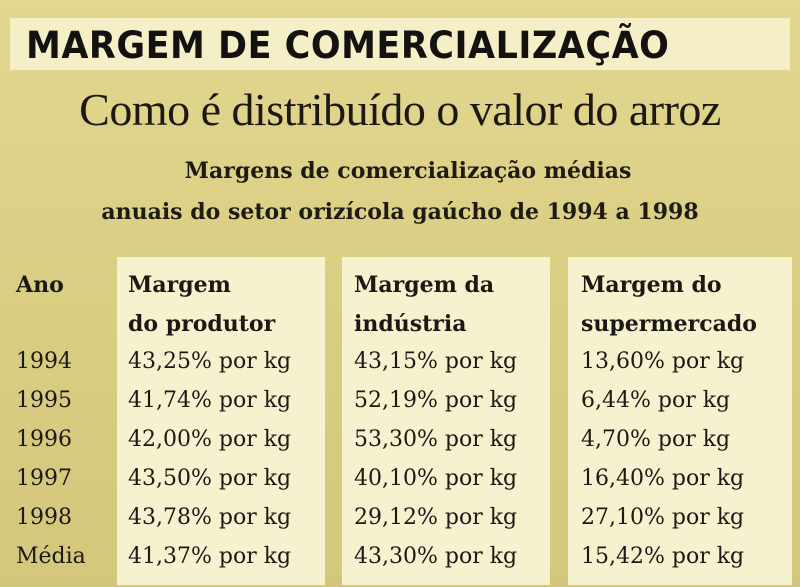  What do you see at coordinates (44, 439) in the screenshot?
I see `year-cell: 1996` at bounding box center [44, 439].